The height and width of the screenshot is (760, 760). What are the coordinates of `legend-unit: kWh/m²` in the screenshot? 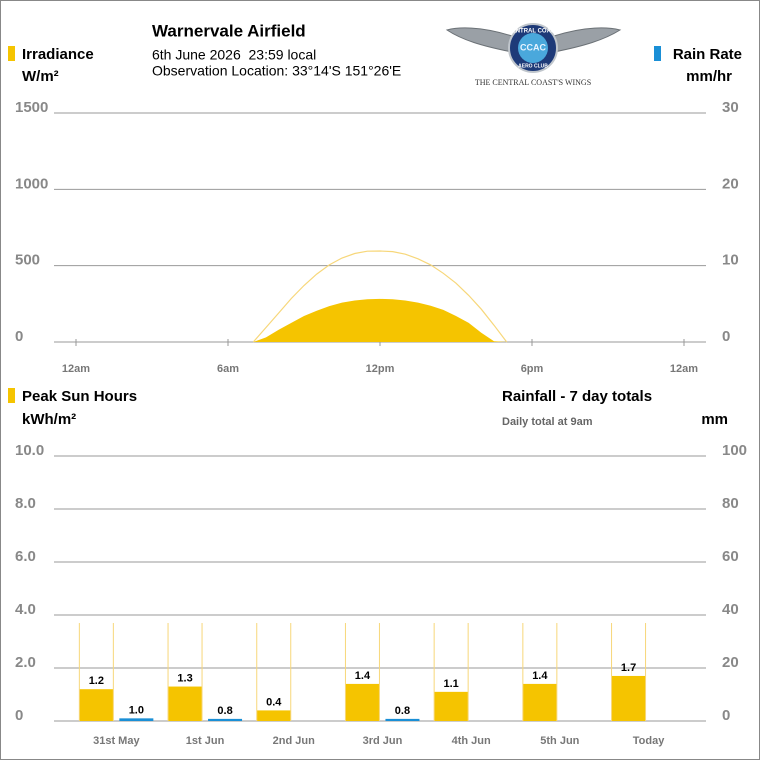 It's located at (49, 419).